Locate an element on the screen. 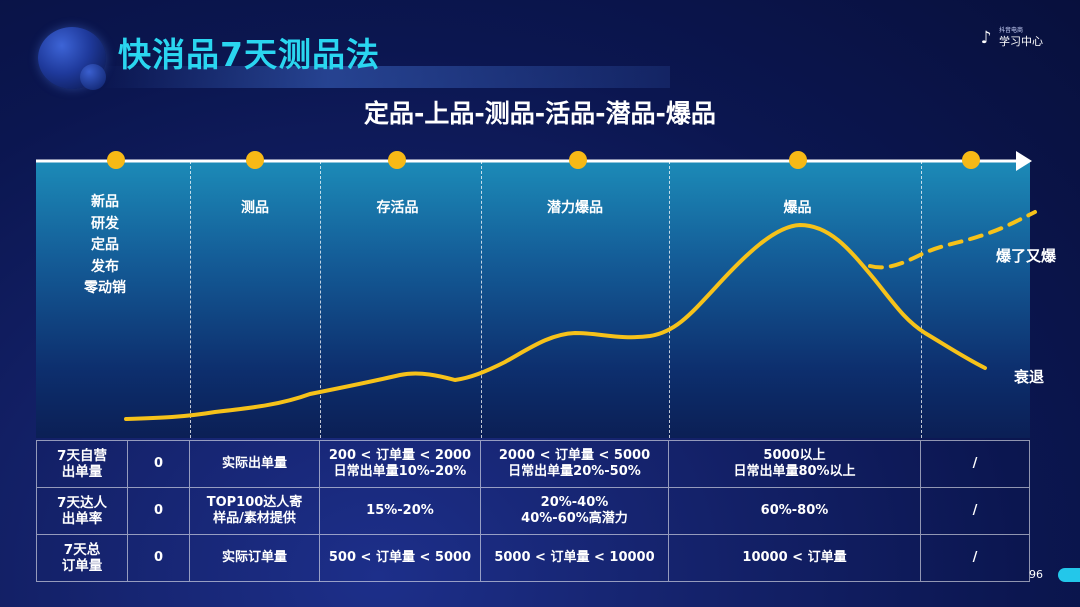  table-cell: TOP100达人寄 样品/素材提供 is located at coordinates (255, 511).